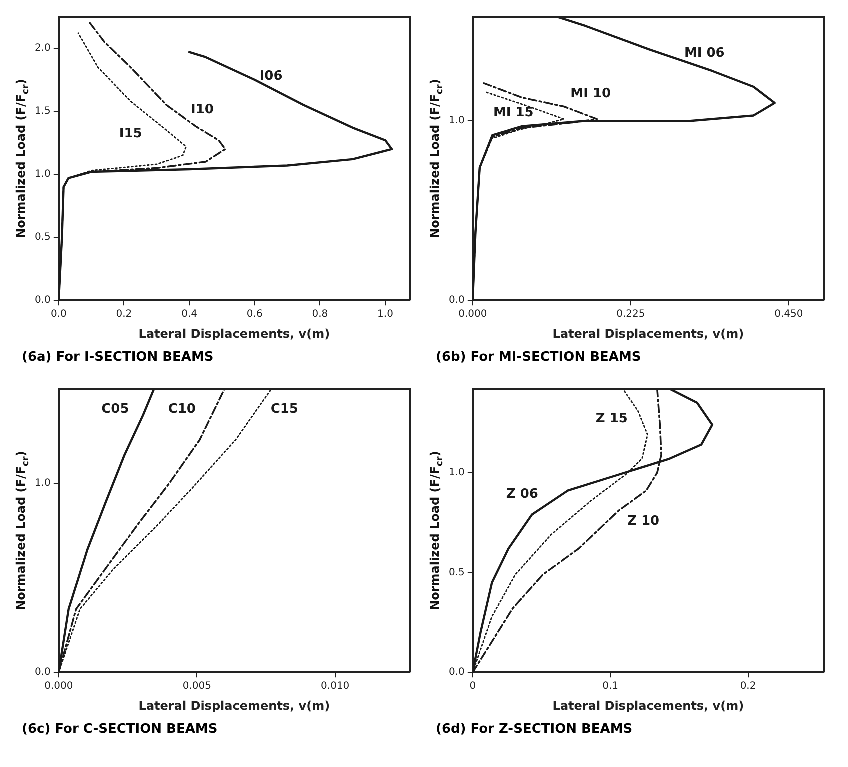  What do you see at coordinates (522, 494) in the screenshot?
I see `series-label: Z 06` at bounding box center [522, 494].